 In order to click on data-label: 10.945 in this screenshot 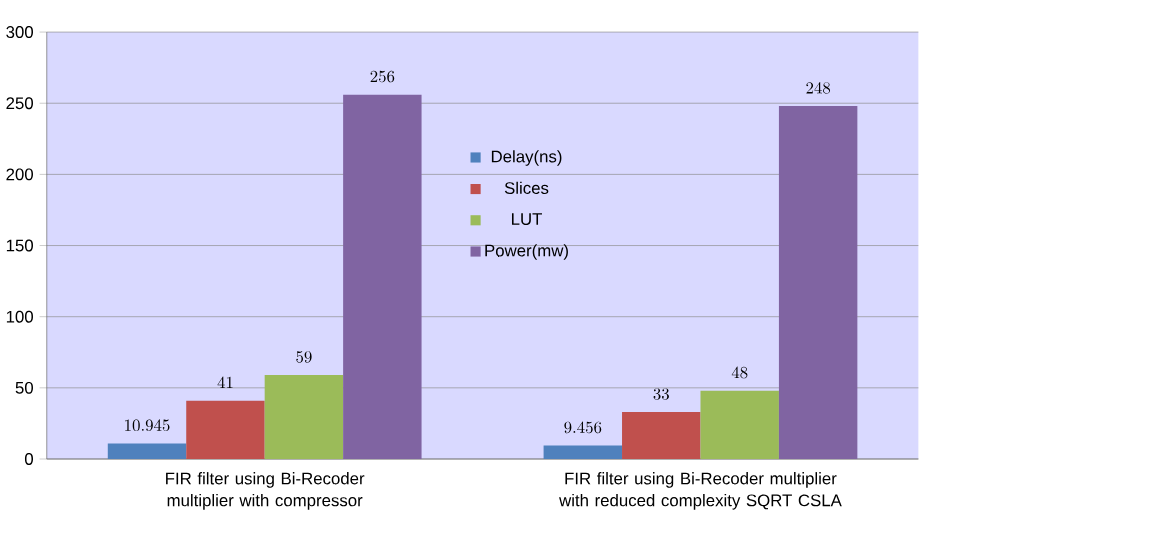, I will do `click(147, 425)`.